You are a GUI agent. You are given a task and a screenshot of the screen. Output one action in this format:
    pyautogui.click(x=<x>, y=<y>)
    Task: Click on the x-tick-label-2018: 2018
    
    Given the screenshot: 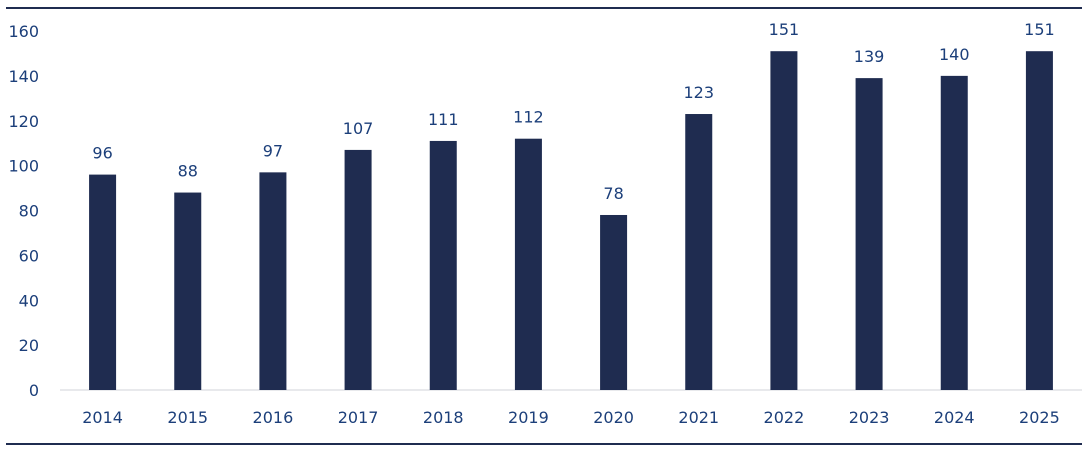 What is the action you would take?
    pyautogui.click(x=443, y=417)
    